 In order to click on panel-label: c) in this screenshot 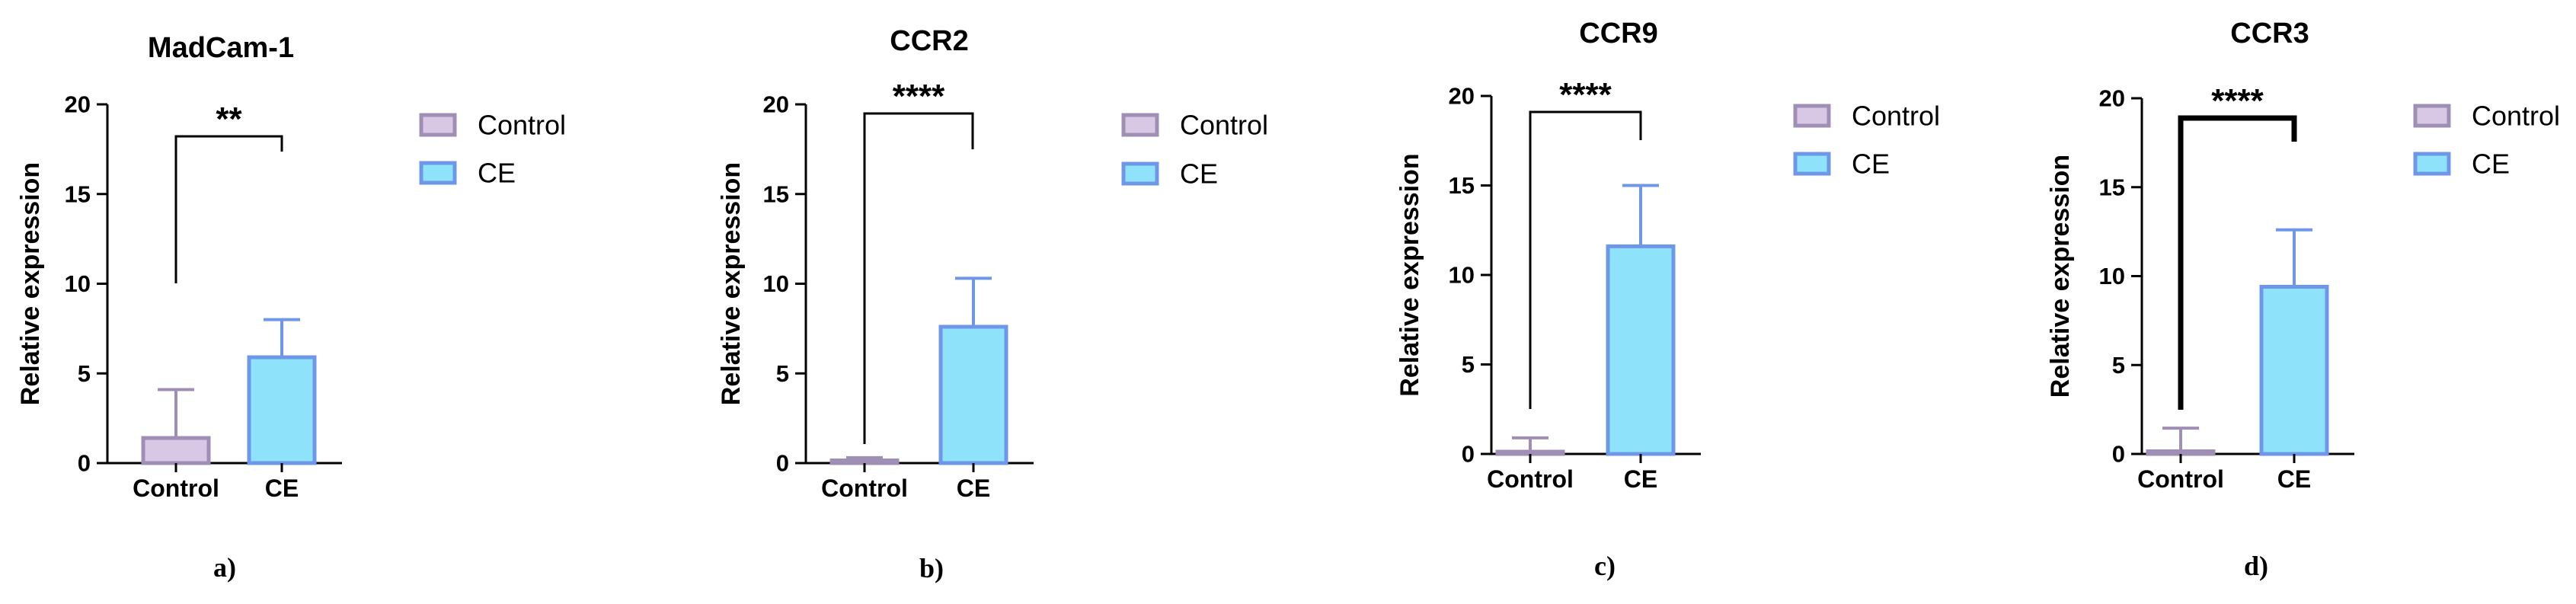, I will do `click(1605, 566)`.